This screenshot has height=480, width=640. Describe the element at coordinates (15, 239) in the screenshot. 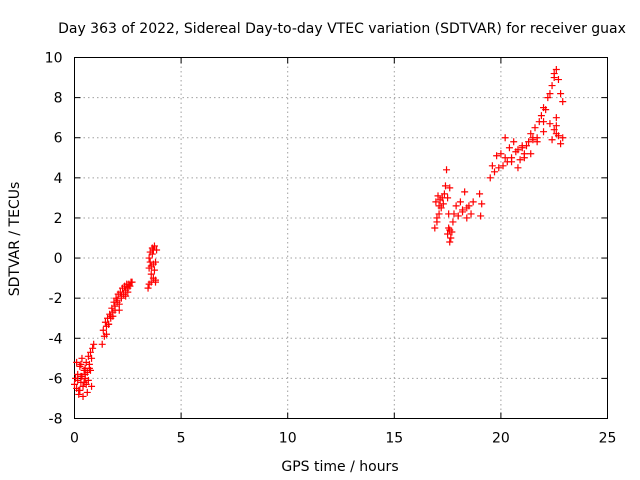

I see `y-axis-label: SDTVAR / TECUs` at that location.